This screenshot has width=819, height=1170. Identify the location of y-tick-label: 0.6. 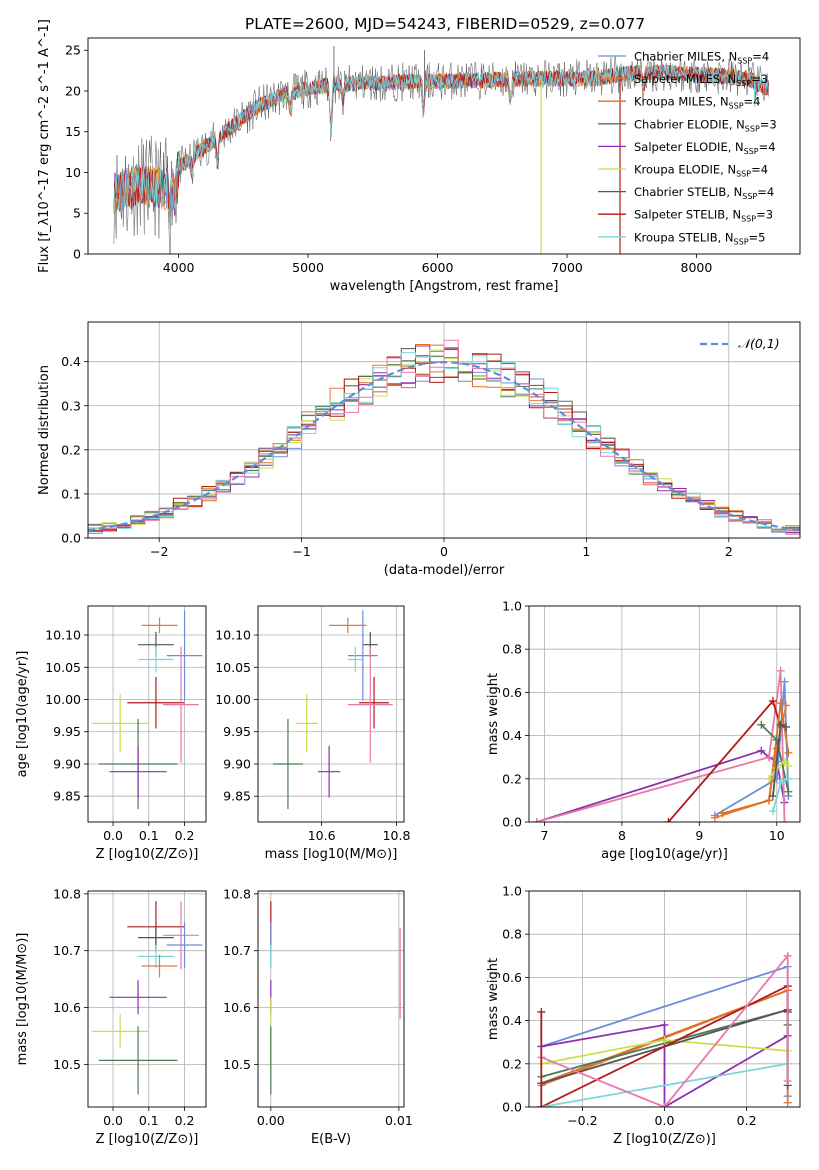
(512, 977).